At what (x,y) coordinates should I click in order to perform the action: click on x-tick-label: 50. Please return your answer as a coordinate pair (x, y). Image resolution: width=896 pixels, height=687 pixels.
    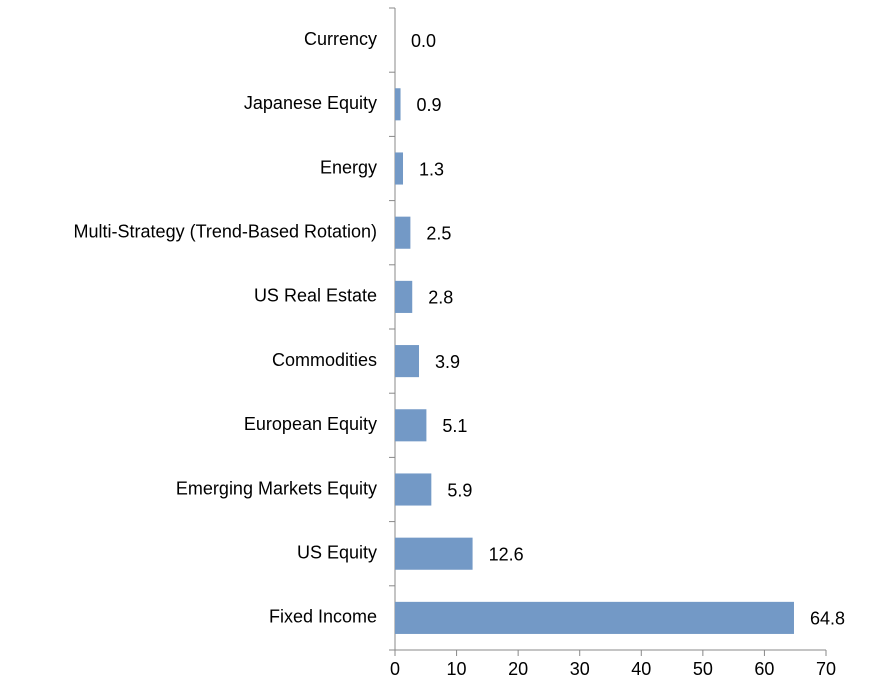
    Looking at the image, I should click on (703, 669).